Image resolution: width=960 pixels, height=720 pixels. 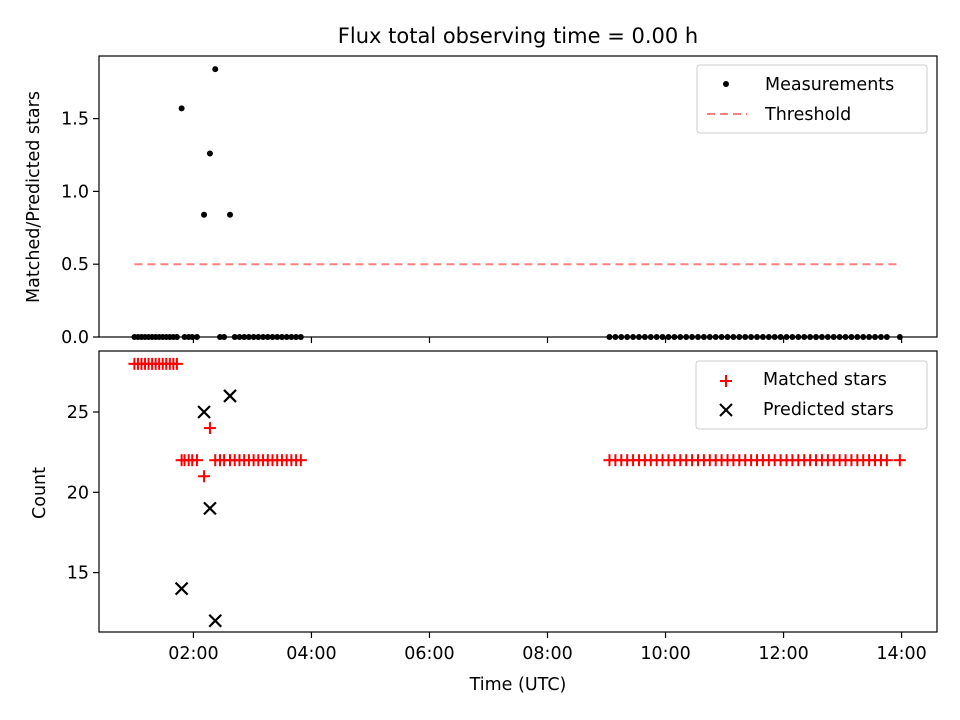 I want to click on top-y-tick-label: 1.5, so click(x=75, y=120).